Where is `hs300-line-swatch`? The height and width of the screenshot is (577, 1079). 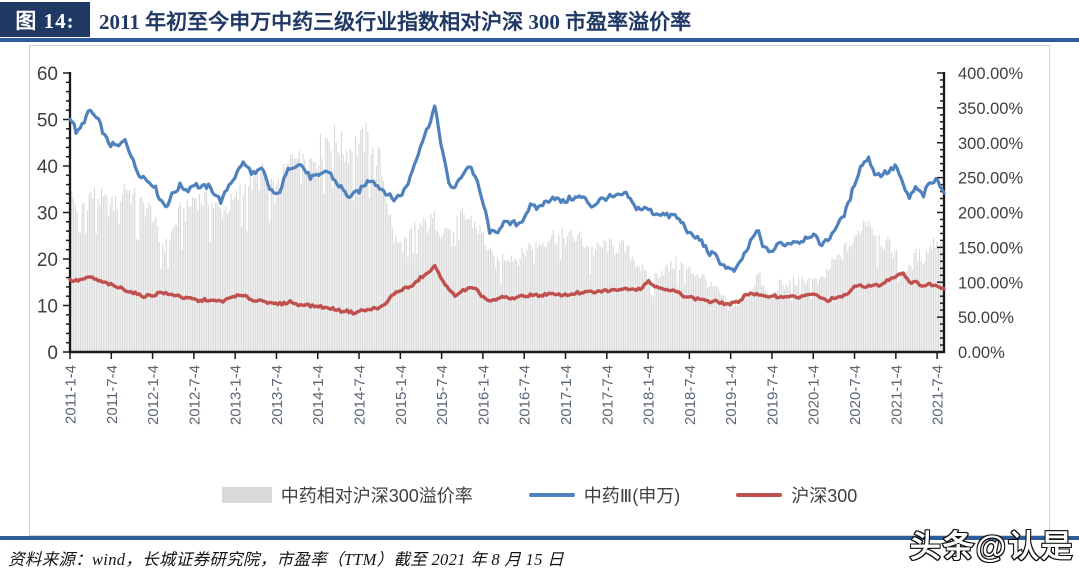
hs300-line-swatch is located at coordinates (759, 495).